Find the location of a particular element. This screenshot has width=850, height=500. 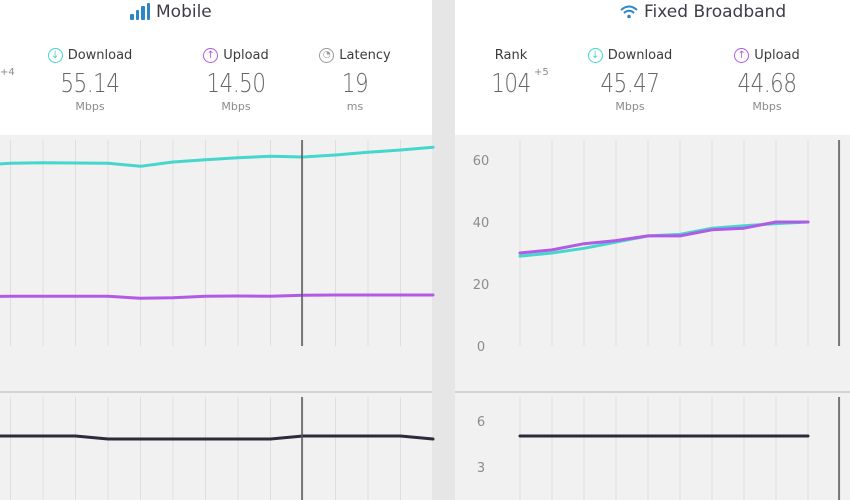

broadband-rank-metric: Rank 104 is located at coordinates (511, 73).